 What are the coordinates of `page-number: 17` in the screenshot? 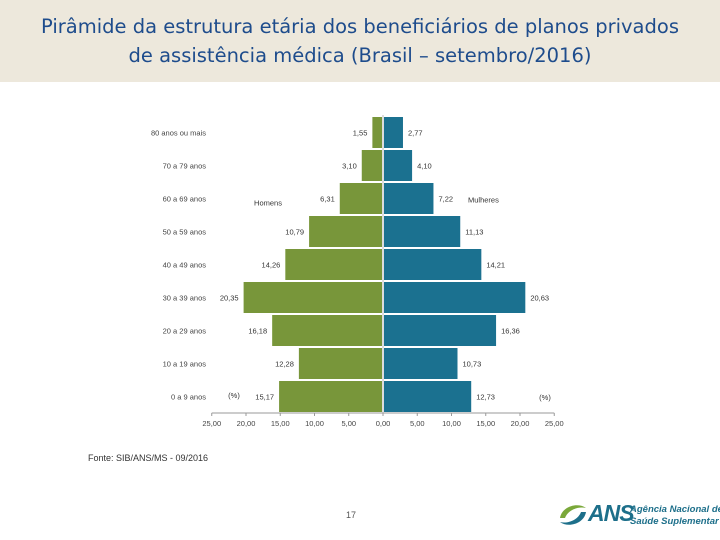 It's located at (351, 515).